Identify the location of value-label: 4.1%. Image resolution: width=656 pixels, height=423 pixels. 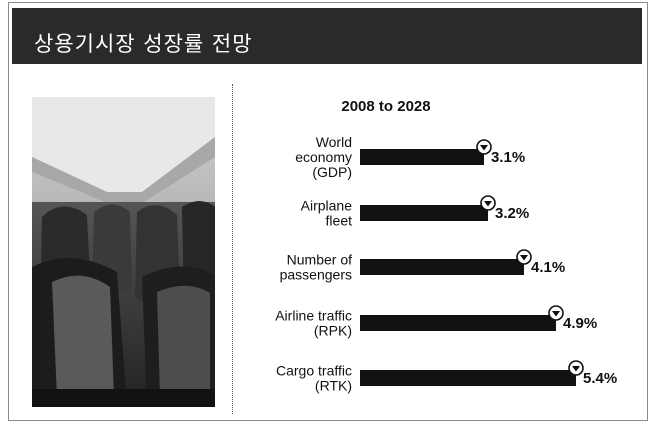
(548, 267).